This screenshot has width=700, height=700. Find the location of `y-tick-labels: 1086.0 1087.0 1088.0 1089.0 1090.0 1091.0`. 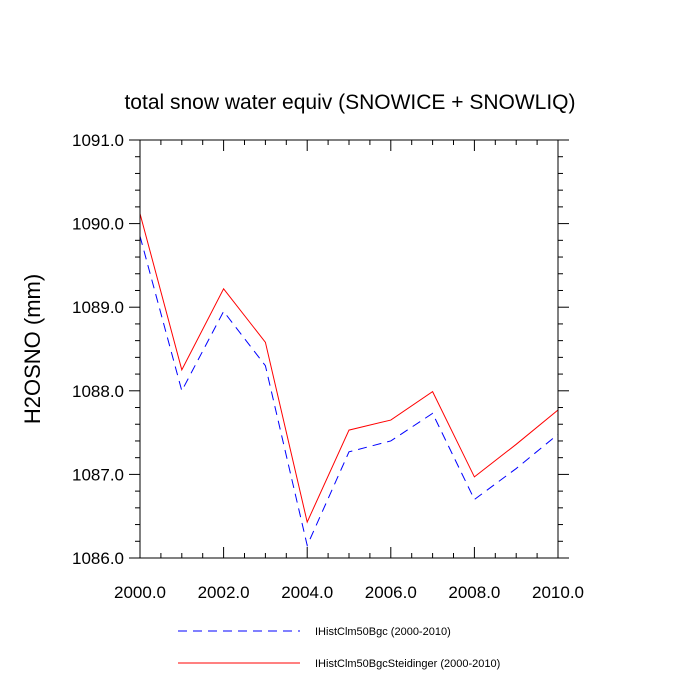

y-tick-labels: 1086.0 1087.0 1088.0 1089.0 1090.0 1091.0 is located at coordinates (98, 349).